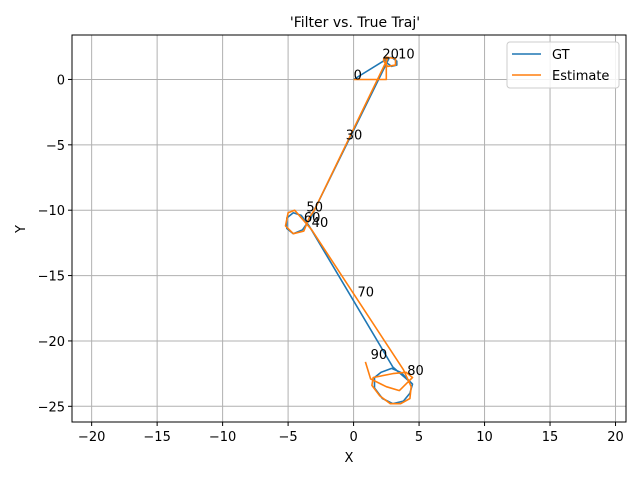  I want to click on x-tick-label: 0, so click(353, 437).